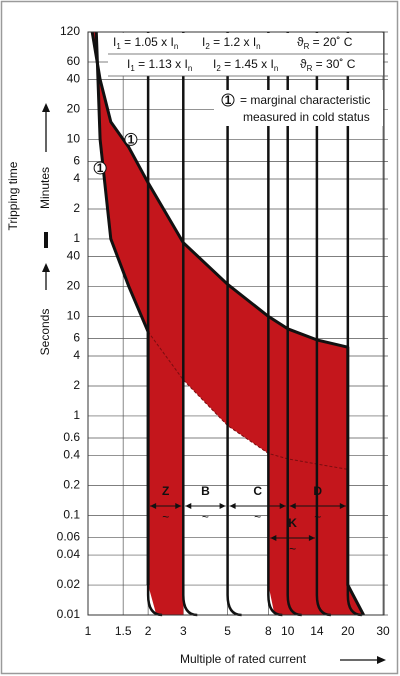 The image size is (400, 676). I want to click on legend-text: = 1.13 x I, so click(161, 64).